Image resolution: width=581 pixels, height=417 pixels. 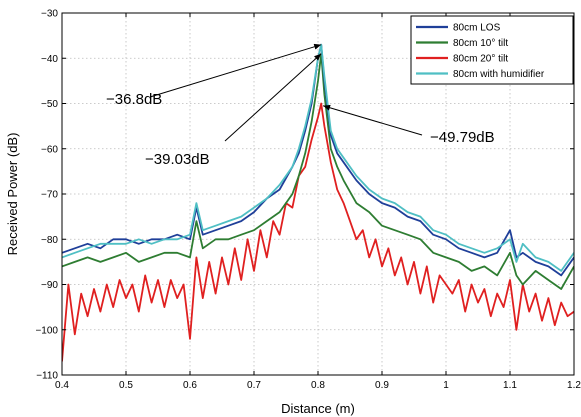 What do you see at coordinates (126, 385) in the screenshot?
I see `x-tick-label: 0.5` at bounding box center [126, 385].